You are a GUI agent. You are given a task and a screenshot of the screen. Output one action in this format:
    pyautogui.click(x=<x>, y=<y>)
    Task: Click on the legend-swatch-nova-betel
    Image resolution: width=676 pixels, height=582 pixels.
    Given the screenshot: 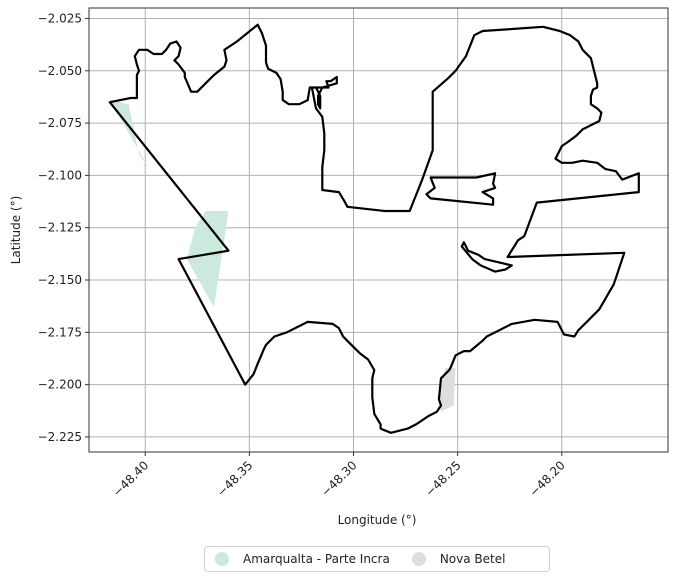 What is the action you would take?
    pyautogui.click(x=418, y=559)
    